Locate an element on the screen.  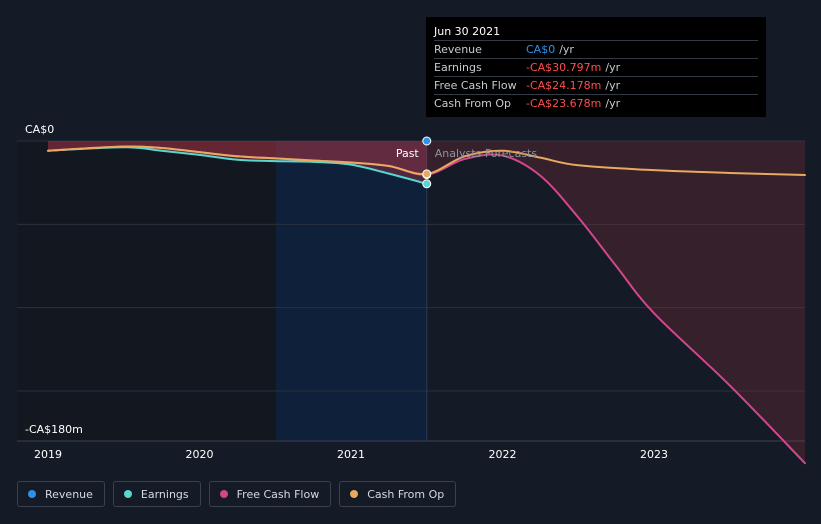
tooltip-label: Free Cash Flow is located at coordinates (475, 85).